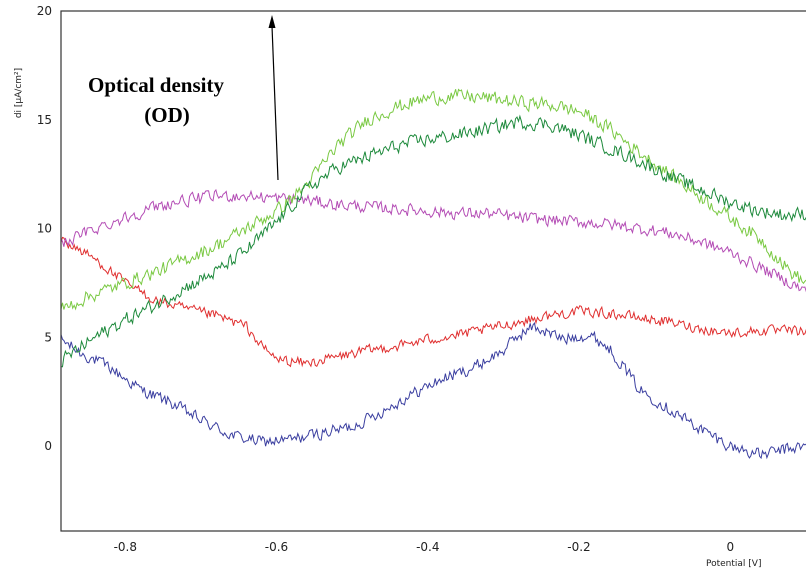 Image resolution: width=806 pixels, height=570 pixels. What do you see at coordinates (48, 446) in the screenshot?
I see `y-tick-label: 0` at bounding box center [48, 446].